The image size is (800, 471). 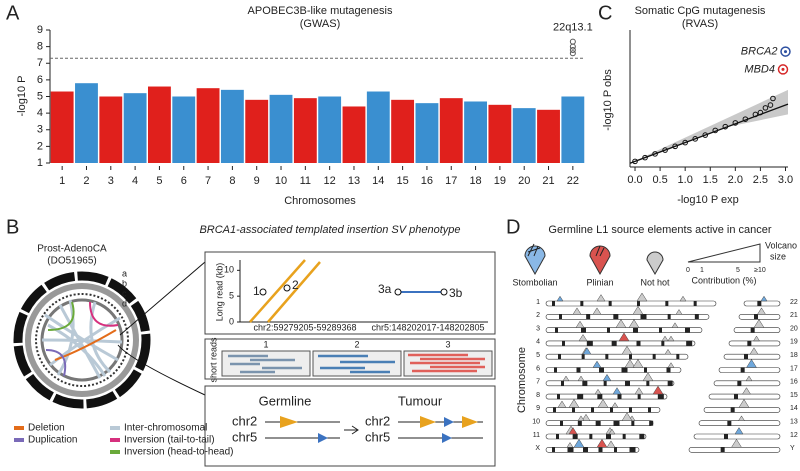 What do you see at coordinates (522, 380) in the screenshot?
I see `y-axis-label: Chromosome` at bounding box center [522, 380].